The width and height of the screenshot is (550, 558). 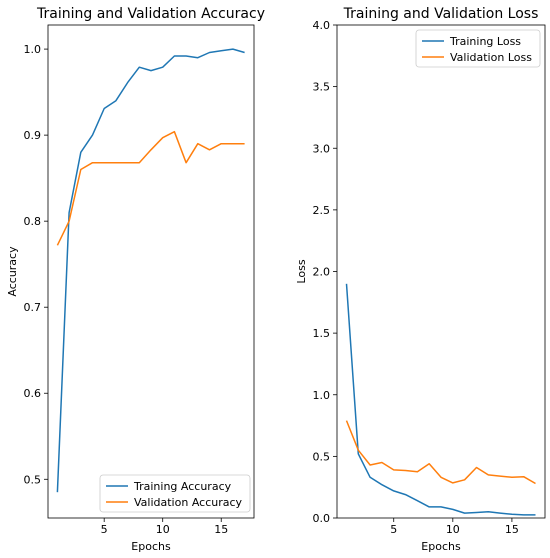 I want to click on chart-title: Training and Validation Loss, so click(x=441, y=14).